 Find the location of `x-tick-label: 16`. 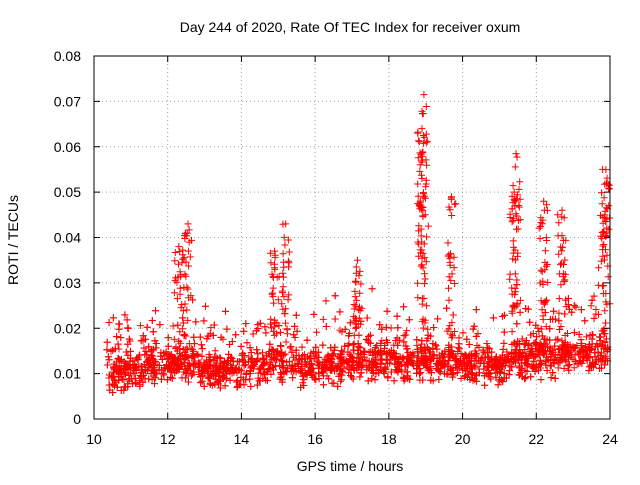

x-tick-label: 16 is located at coordinates (315, 439).